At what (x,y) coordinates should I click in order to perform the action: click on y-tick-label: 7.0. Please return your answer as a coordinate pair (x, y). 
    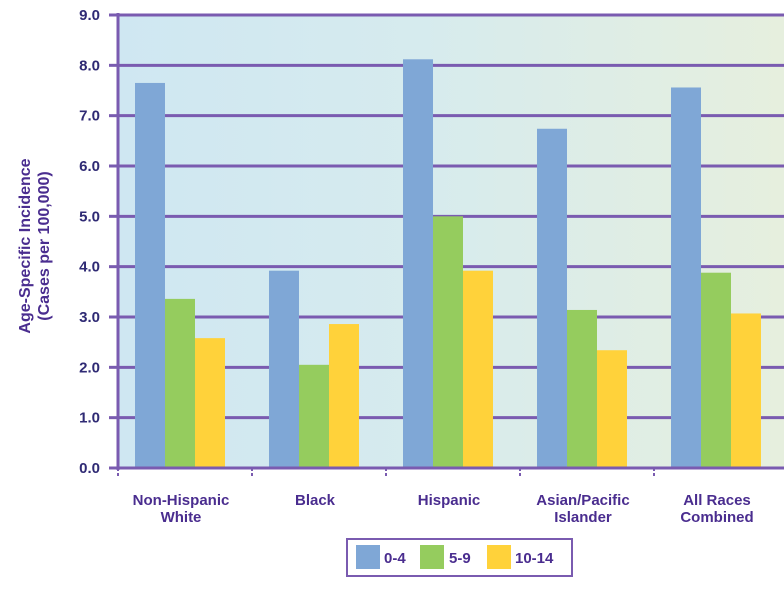
    Looking at the image, I should click on (89, 116).